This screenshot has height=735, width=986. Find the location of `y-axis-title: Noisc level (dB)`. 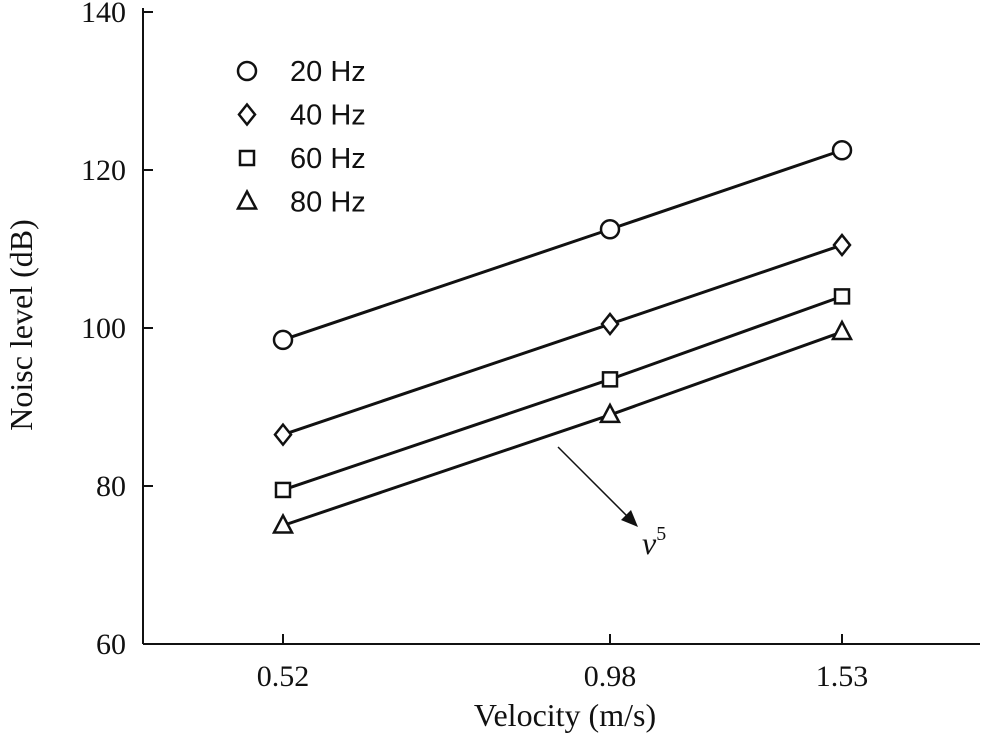

y-axis-title: Noisc level (dB) is located at coordinates (21, 325).